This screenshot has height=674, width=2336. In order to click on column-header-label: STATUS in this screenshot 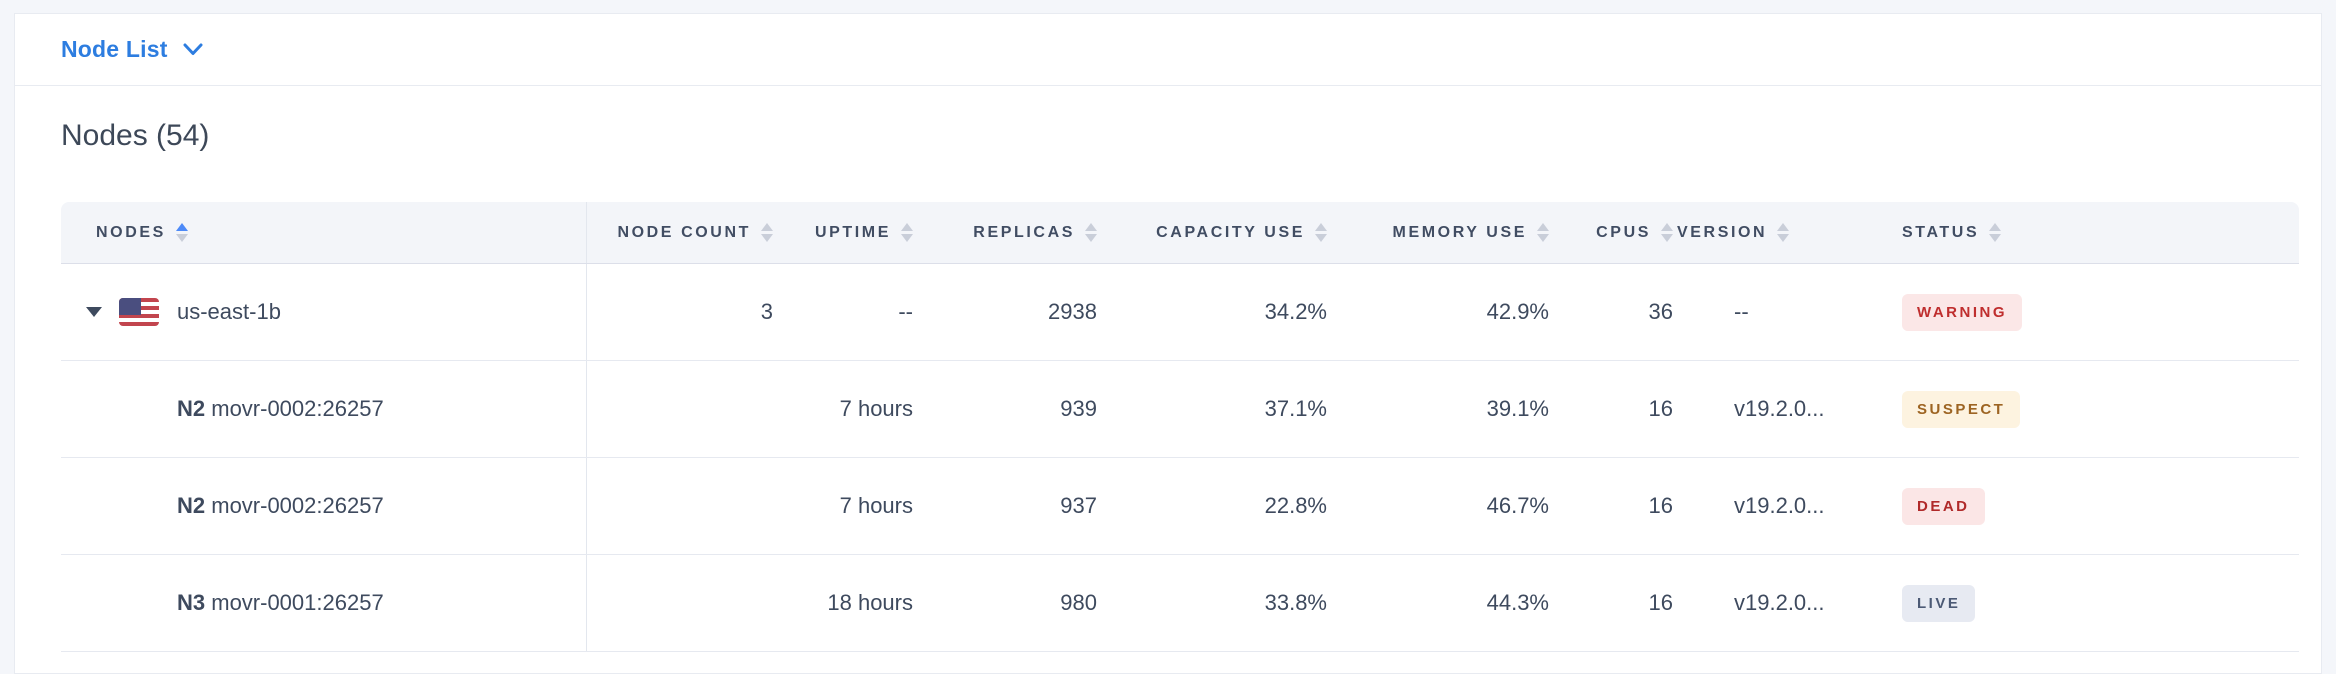, I will do `click(1941, 232)`.